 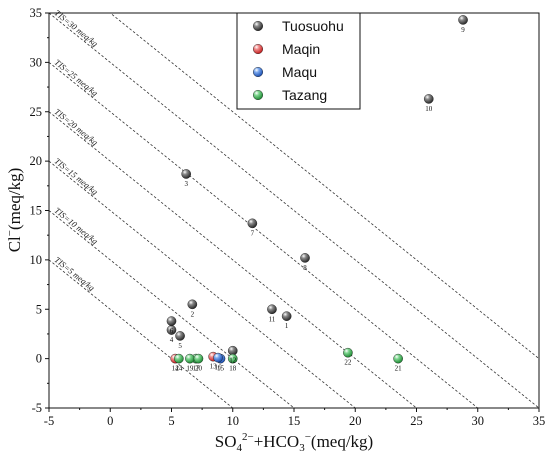 I want to click on legend-label: Maqin, so click(x=301, y=49).